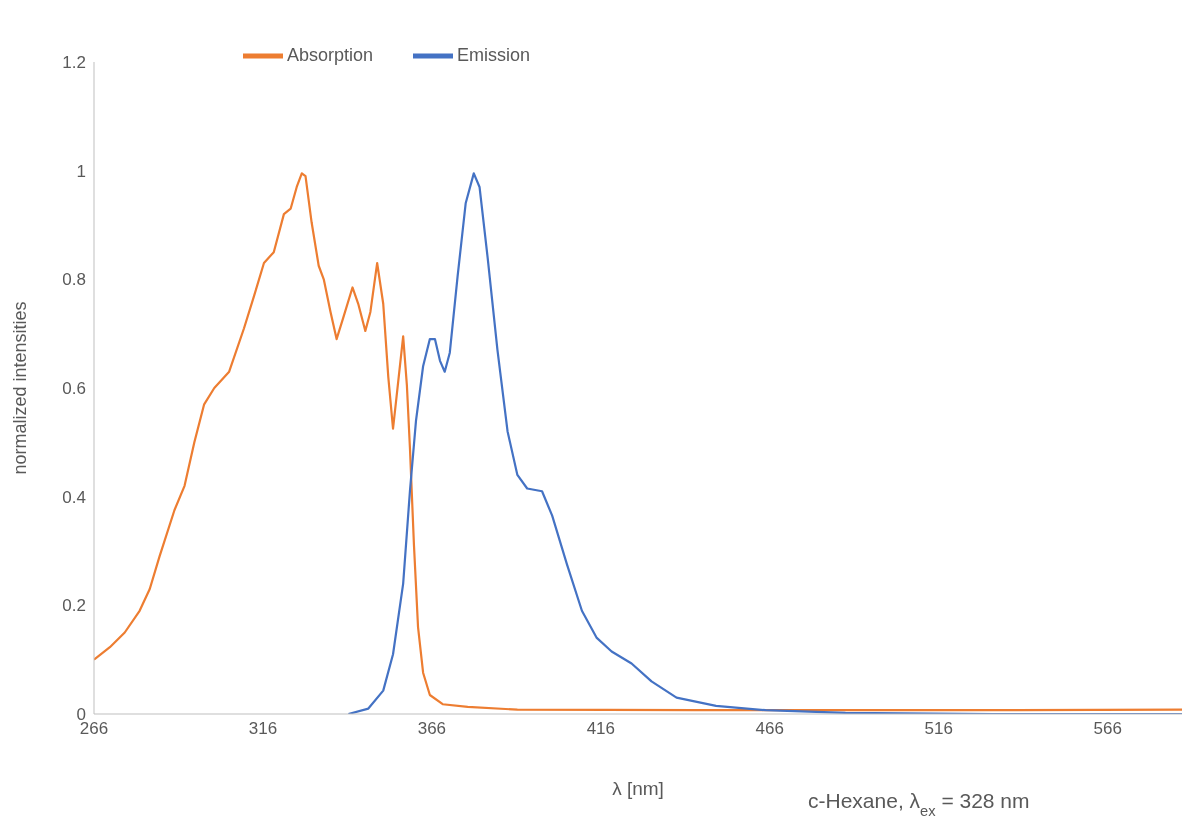 The image size is (1190, 832). Describe the element at coordinates (74, 606) in the screenshot. I see `y-tick-label: 0.2` at that location.